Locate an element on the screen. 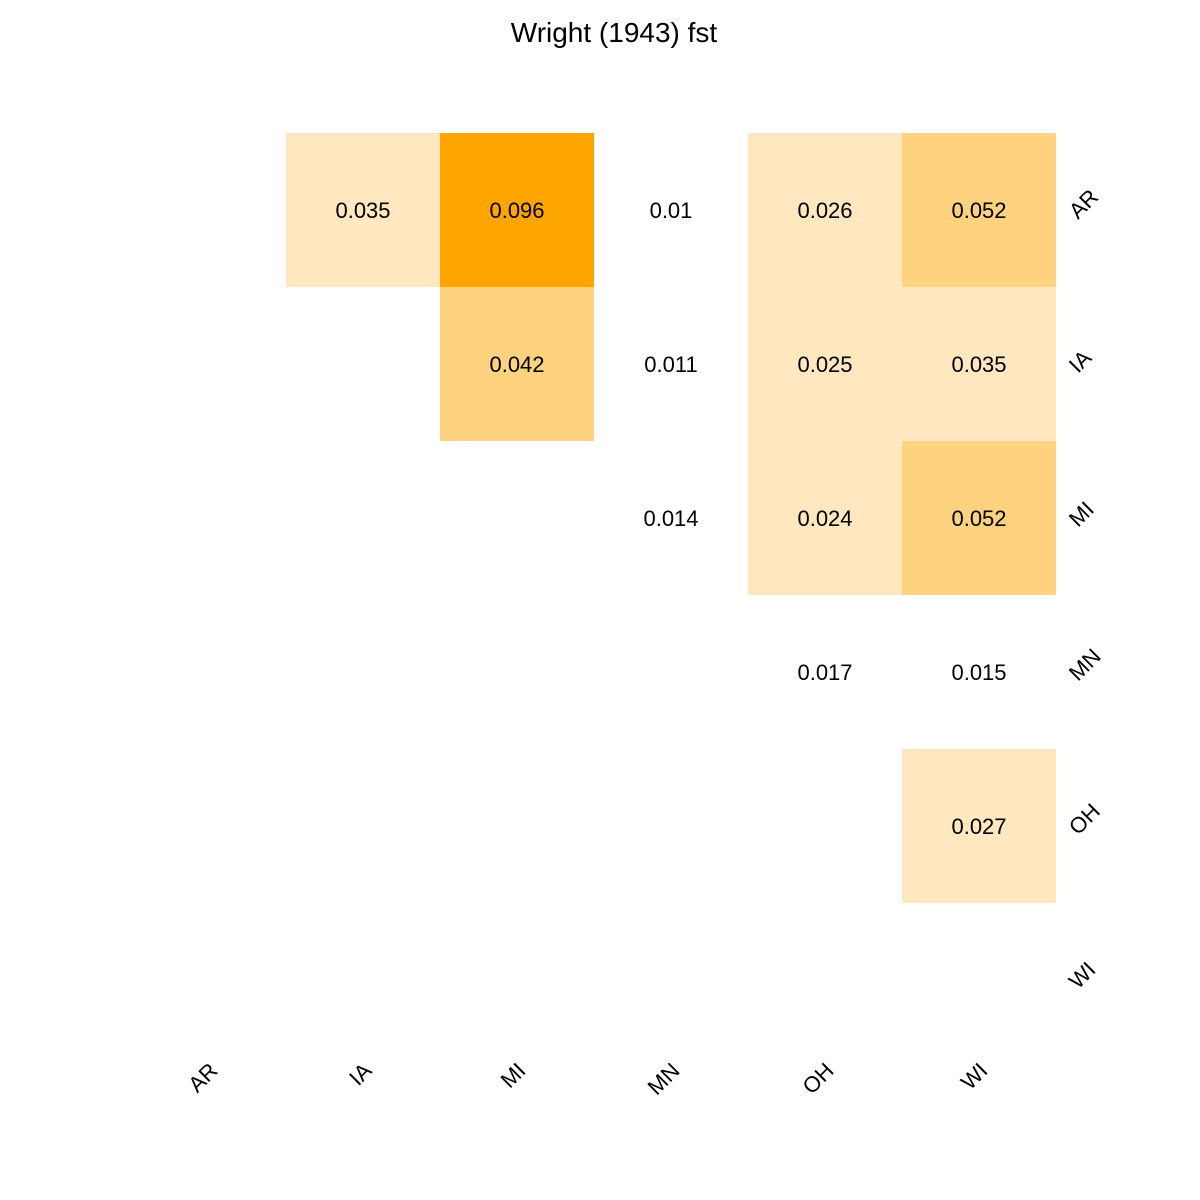 This screenshot has width=1200, height=1200. heatmap-cell-ar-mn is located at coordinates (671, 210).